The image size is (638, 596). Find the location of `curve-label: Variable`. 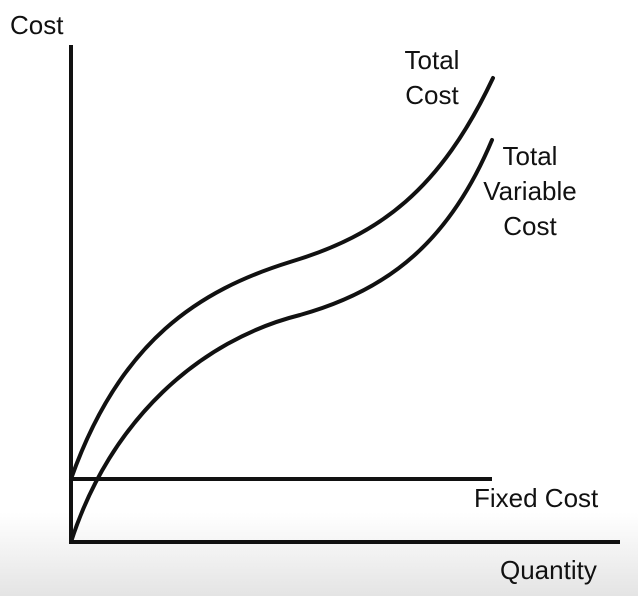

curve-label: Variable is located at coordinates (529, 191).